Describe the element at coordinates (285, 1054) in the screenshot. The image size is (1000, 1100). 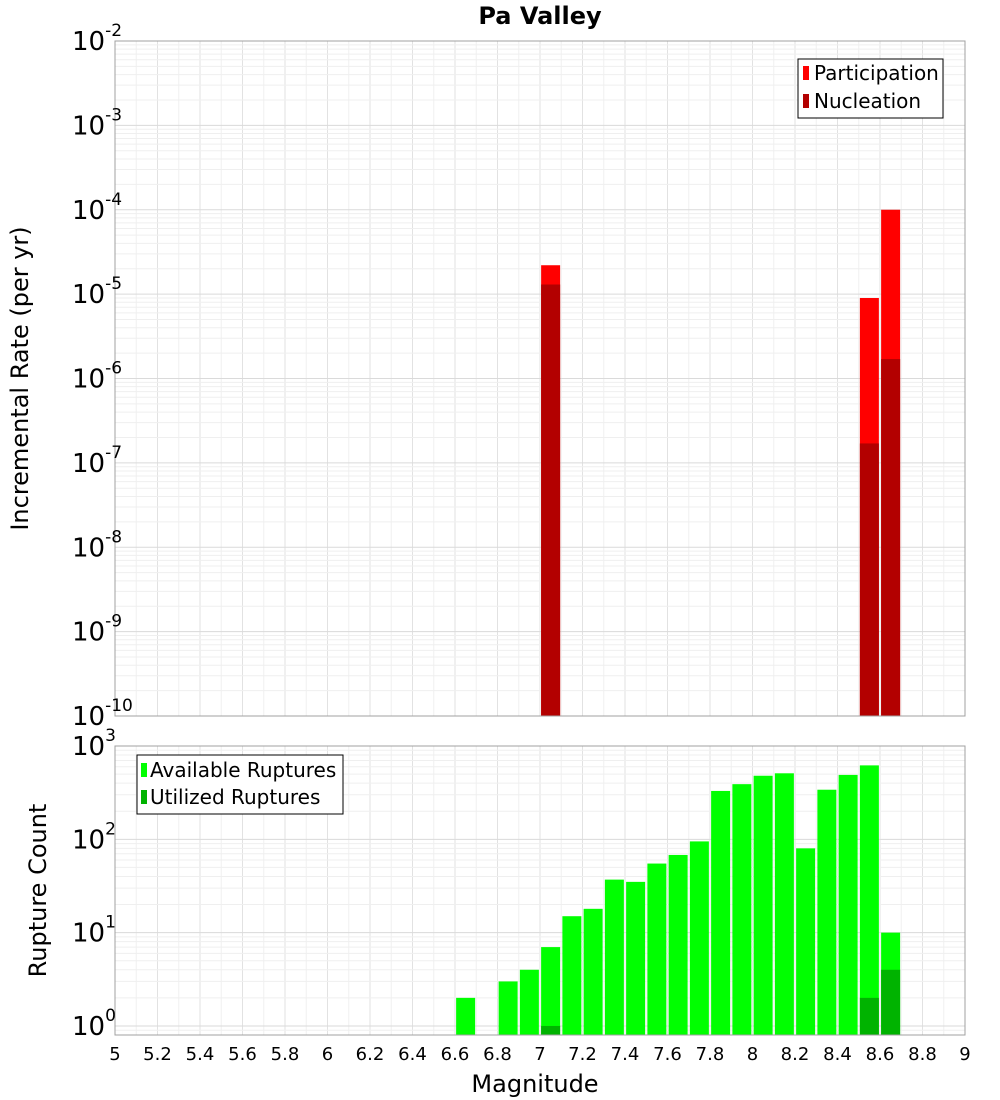
I see `count-x-tick-label: 5.8` at that location.